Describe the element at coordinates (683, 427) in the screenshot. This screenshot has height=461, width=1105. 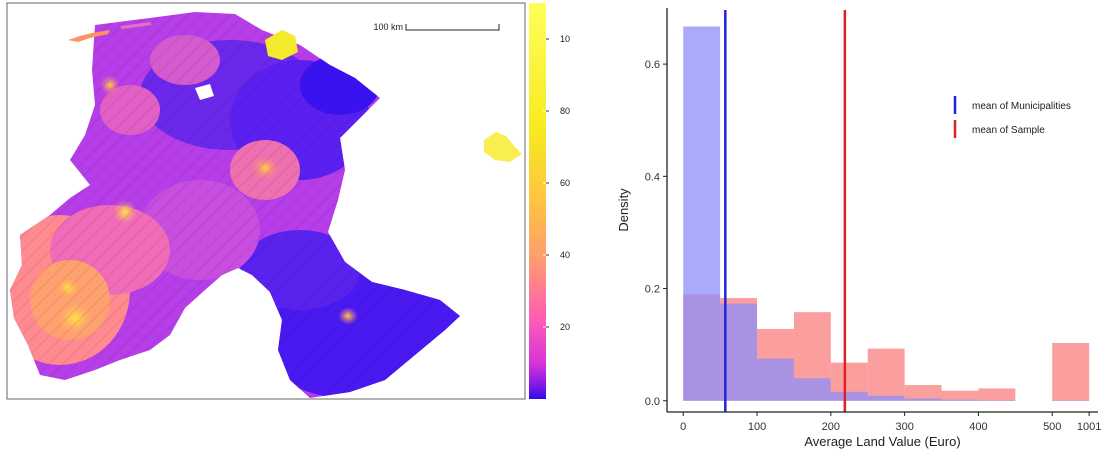
I see `x-tick-label: 0` at that location.